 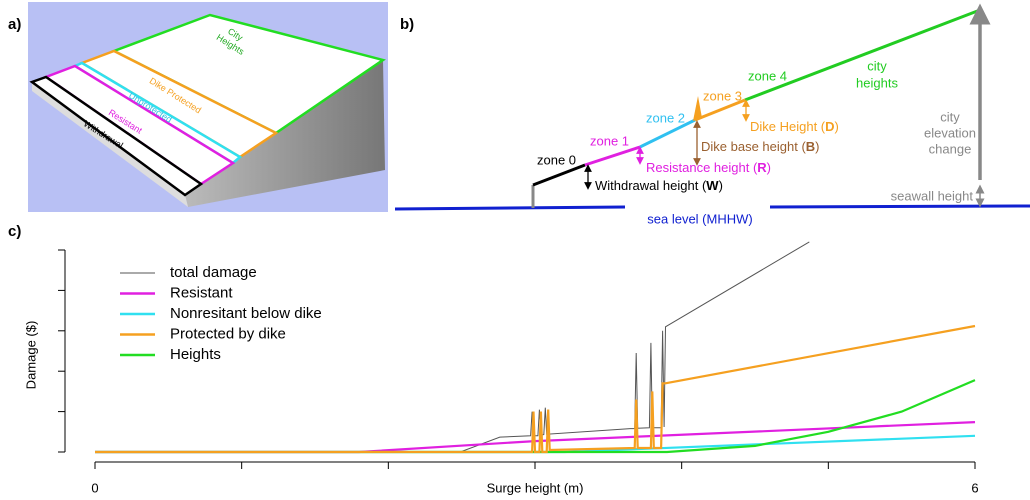 What do you see at coordinates (14, 24) in the screenshot?
I see `panel-label: a)` at bounding box center [14, 24].